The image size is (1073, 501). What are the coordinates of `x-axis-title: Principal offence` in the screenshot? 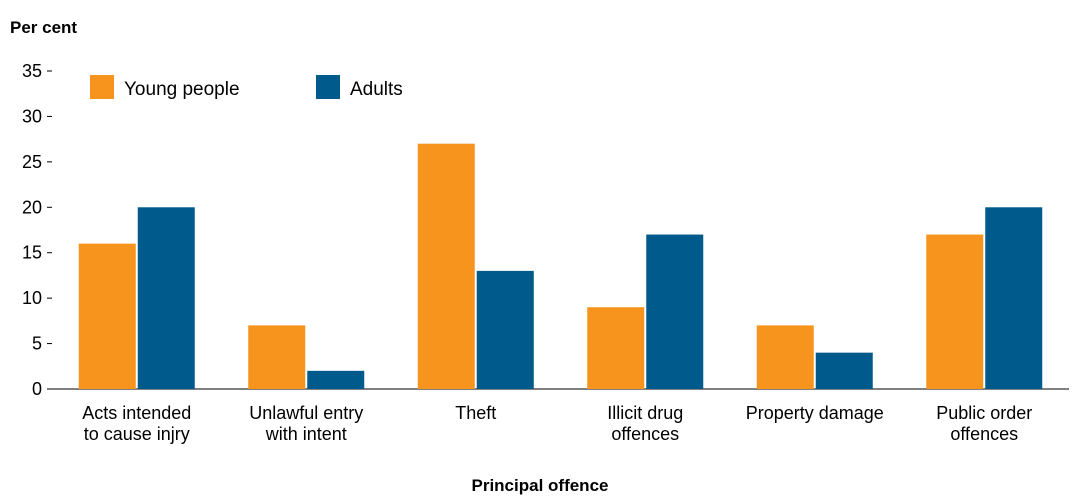 It's located at (540, 485).